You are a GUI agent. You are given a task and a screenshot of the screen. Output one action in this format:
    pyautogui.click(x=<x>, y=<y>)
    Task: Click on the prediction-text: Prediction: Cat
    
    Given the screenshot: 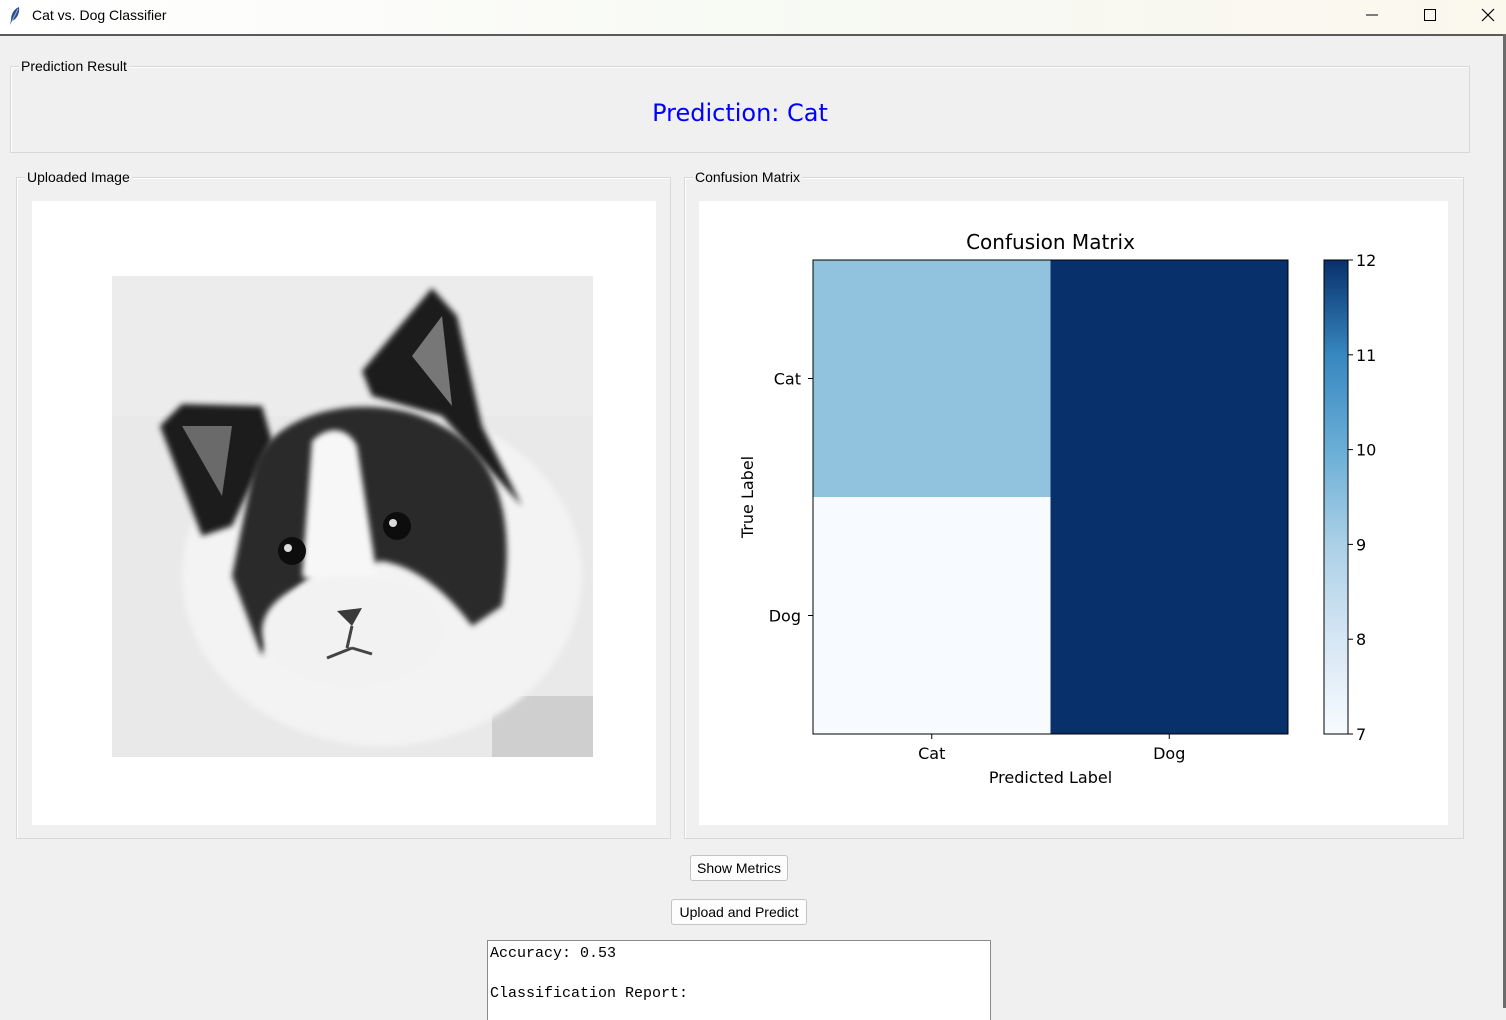 What is the action you would take?
    pyautogui.click(x=740, y=113)
    